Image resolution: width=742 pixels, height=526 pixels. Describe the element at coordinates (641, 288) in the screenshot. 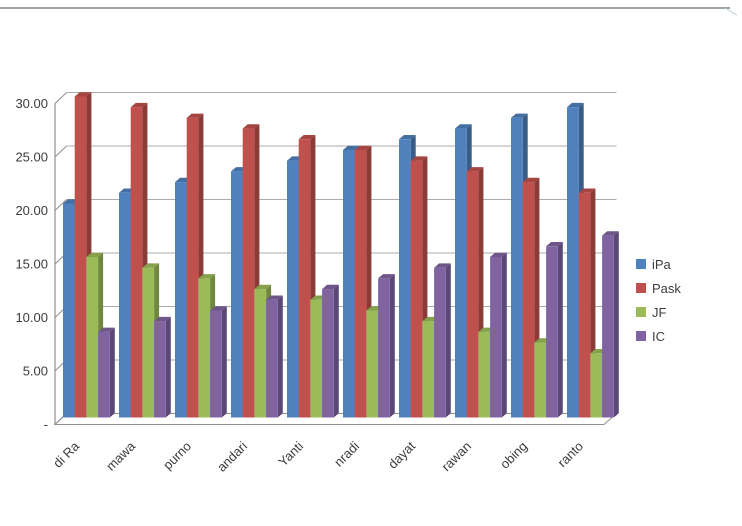

I see `legend-swatch-Pask` at that location.